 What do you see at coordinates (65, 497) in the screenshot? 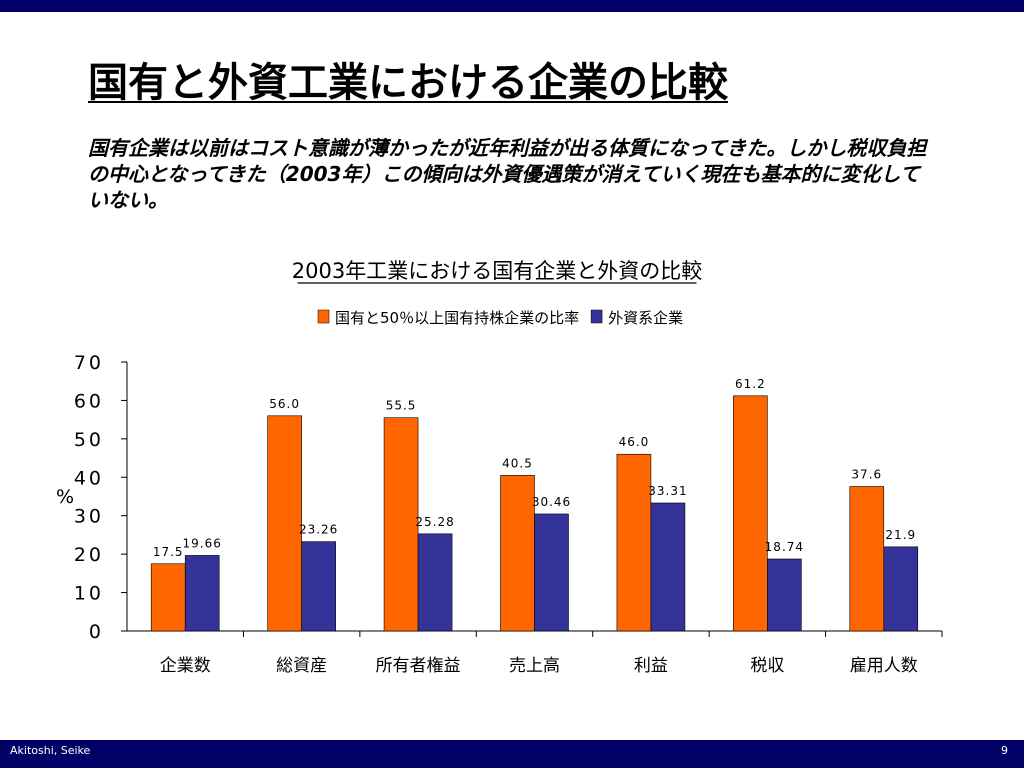
I see `y-axis-label: %` at bounding box center [65, 497].